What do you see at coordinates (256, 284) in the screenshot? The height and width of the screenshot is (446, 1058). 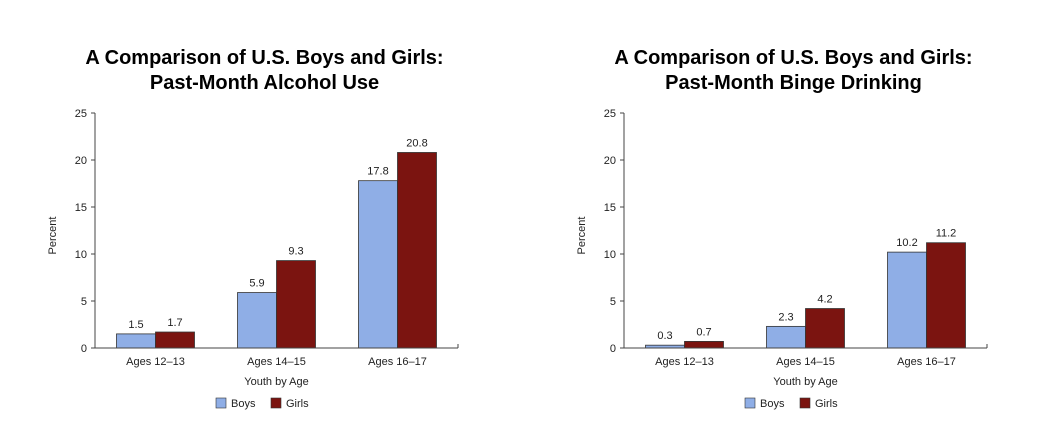 I see `data-label: 5.9` at bounding box center [256, 284].